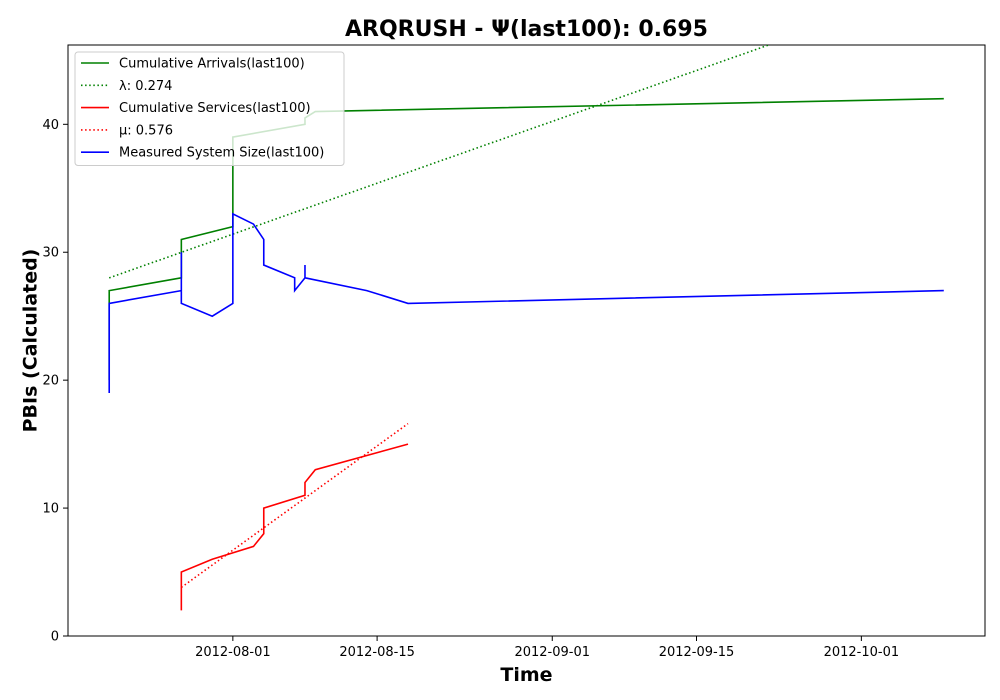  I want to click on x-tick-label: 2012-10-01, so click(862, 652).